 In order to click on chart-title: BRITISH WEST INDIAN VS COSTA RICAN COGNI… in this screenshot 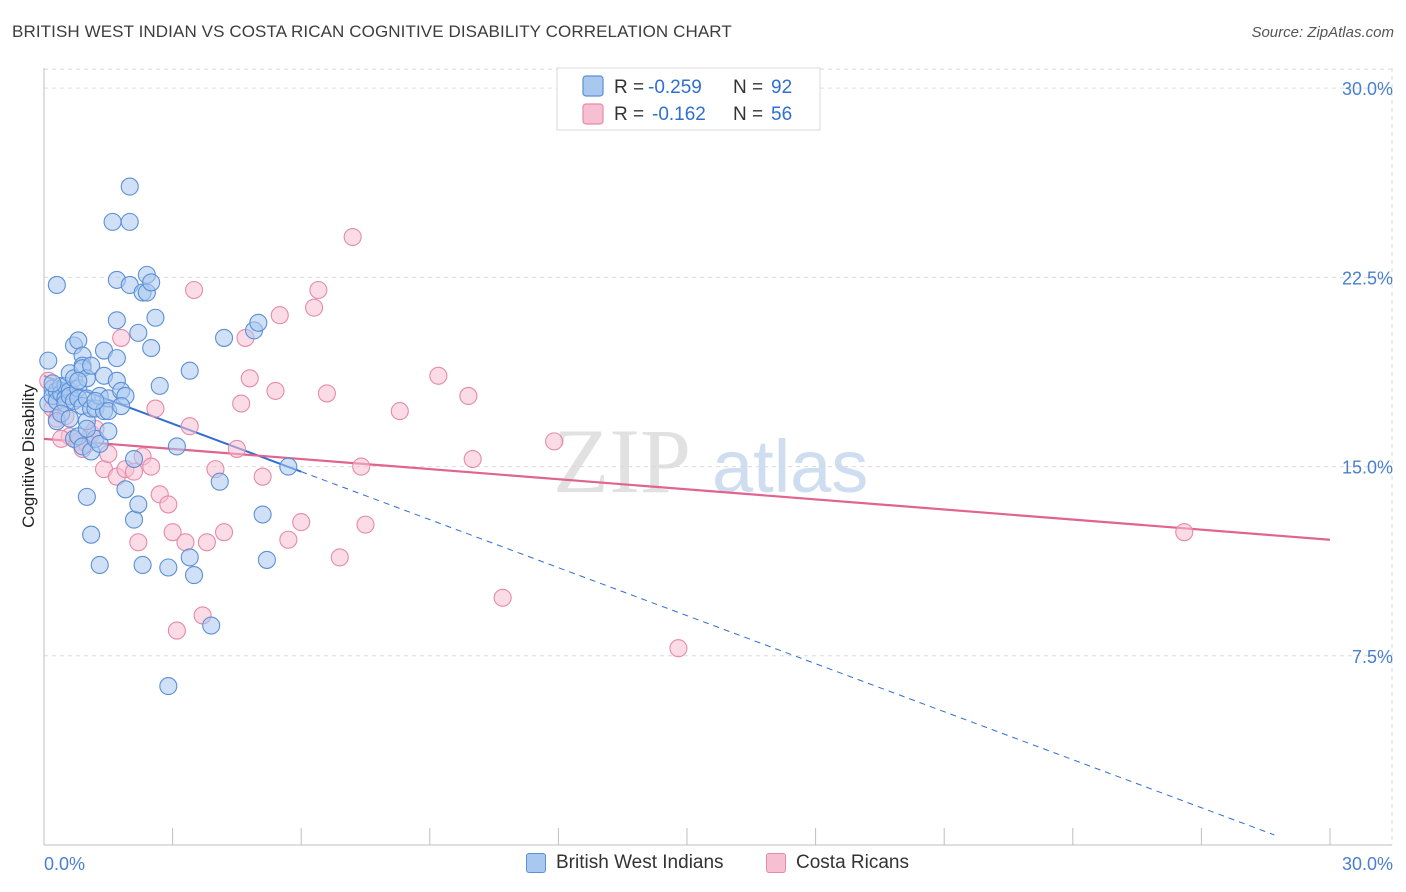, I will do `click(372, 31)`.